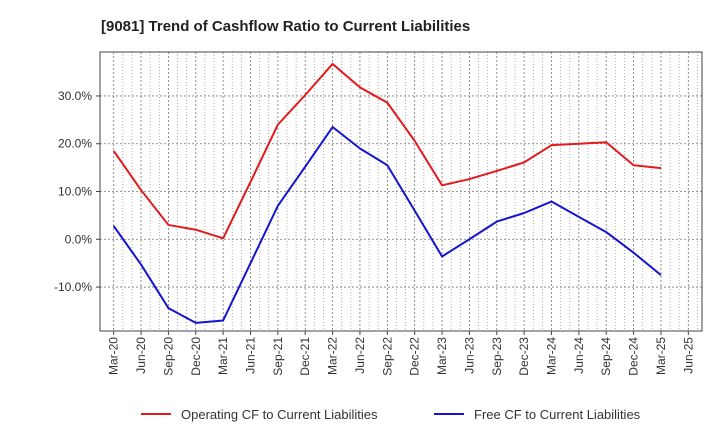 The image size is (720, 440). I want to click on legend-label-operating-cf: Operating CF to Current Liabilities, so click(279, 414).